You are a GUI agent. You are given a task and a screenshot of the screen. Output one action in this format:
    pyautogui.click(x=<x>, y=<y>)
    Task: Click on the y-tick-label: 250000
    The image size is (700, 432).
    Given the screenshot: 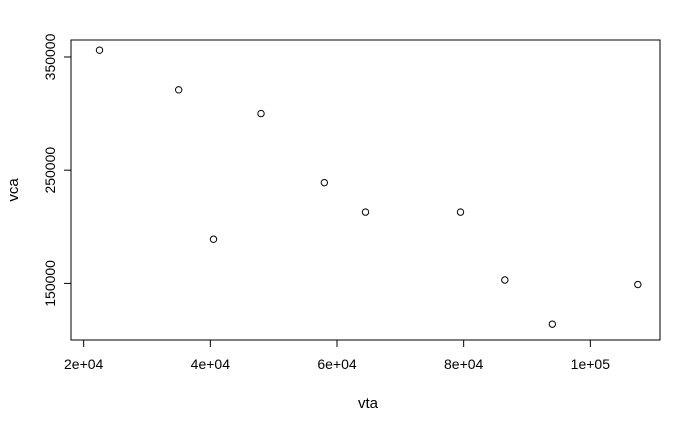 What is the action you would take?
    pyautogui.click(x=50, y=170)
    